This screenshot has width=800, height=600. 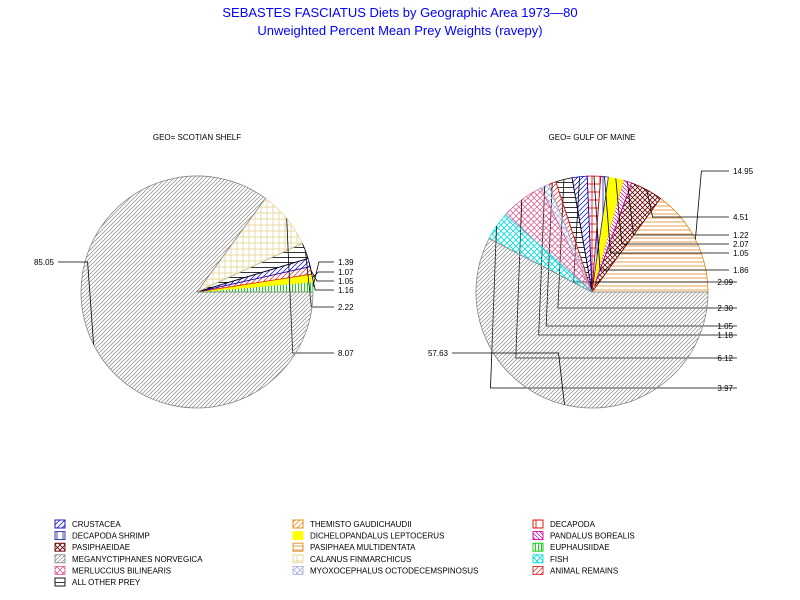 What do you see at coordinates (137, 559) in the screenshot?
I see `legend-label: MEGANYCTIPHANES NORVEGICA` at bounding box center [137, 559].